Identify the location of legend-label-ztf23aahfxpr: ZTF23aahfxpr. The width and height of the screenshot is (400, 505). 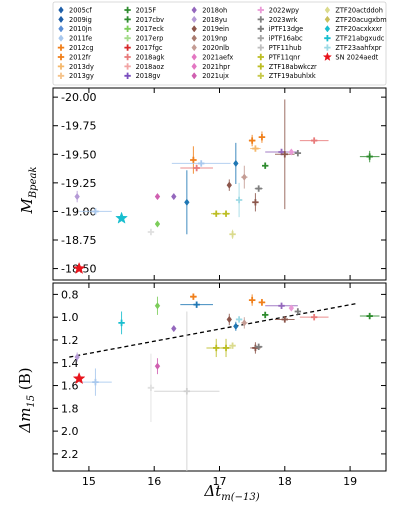
(358, 48).